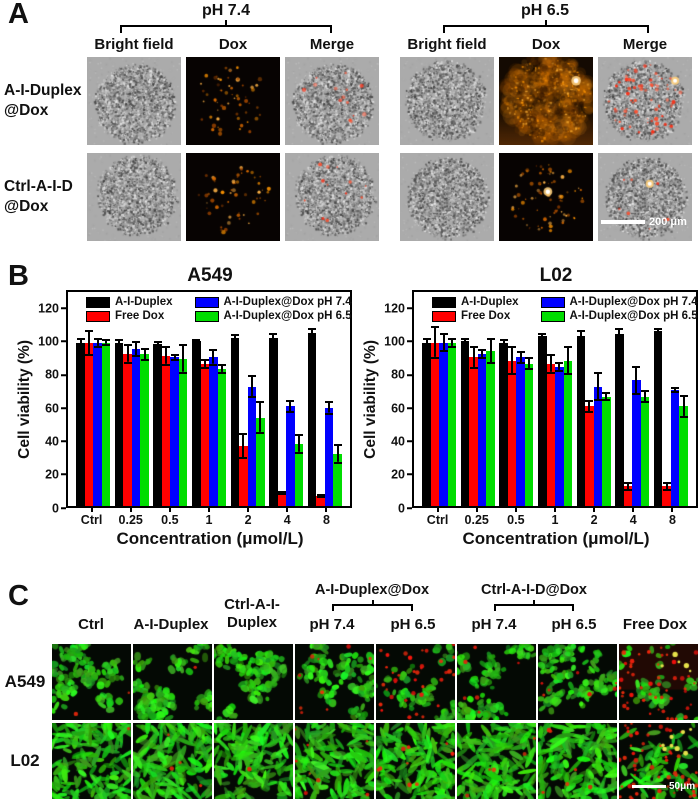  I want to click on bar-A-I-Duplex@Dox pH 6.5-0.5, so click(183, 399).